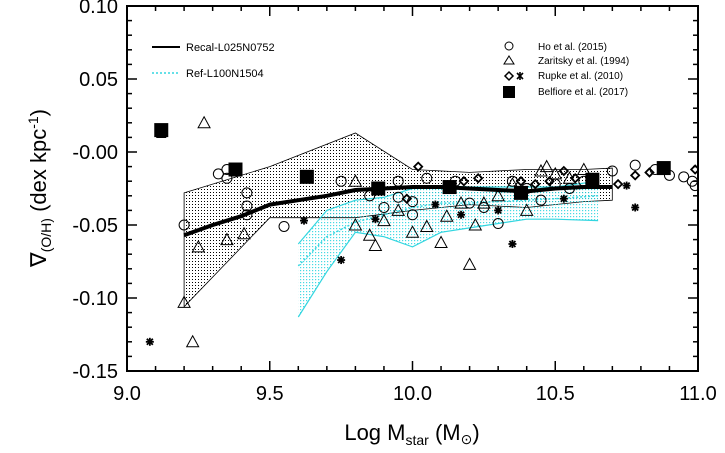 This screenshot has height=453, width=725. Describe the element at coordinates (520, 76) in the screenshot. I see `legend-rupke-x` at that location.